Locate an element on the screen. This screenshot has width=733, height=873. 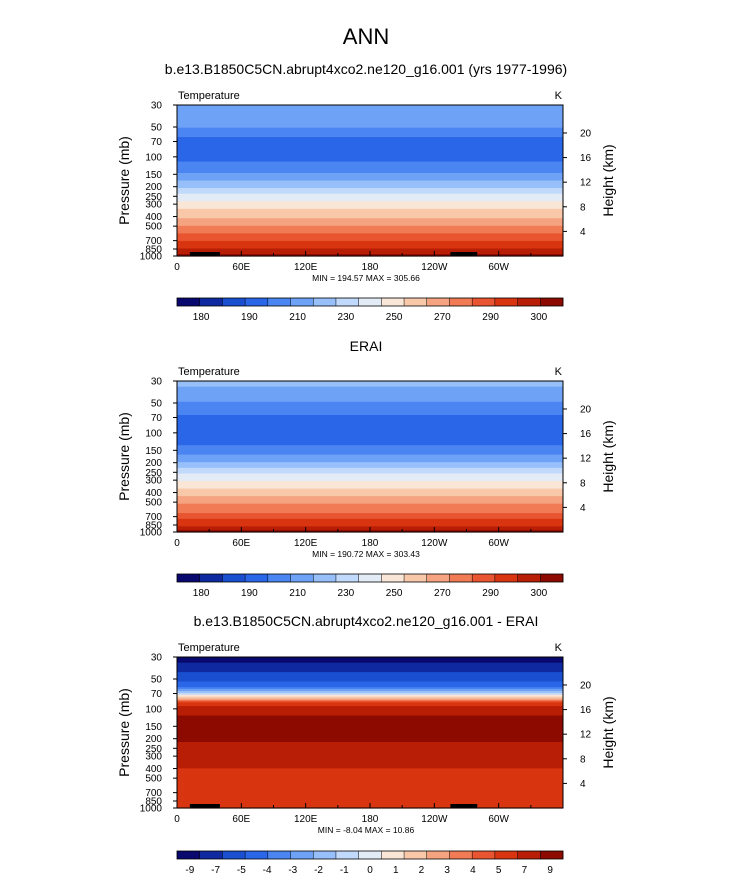
y-tick-label: 70 is located at coordinates (157, 694).